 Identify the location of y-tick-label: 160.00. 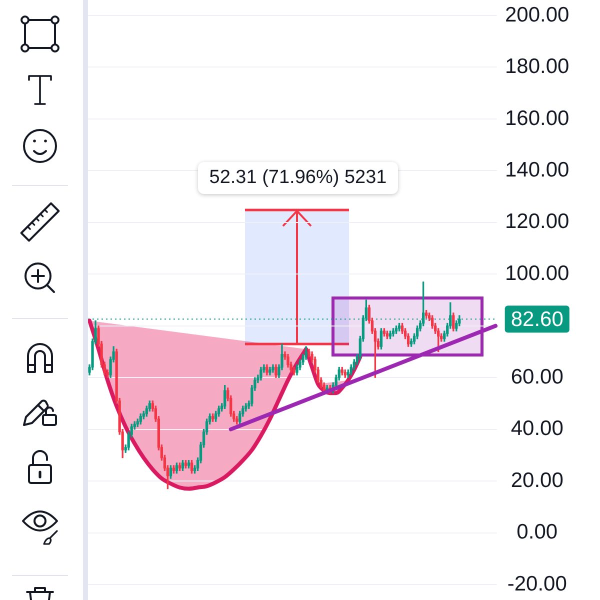
(537, 118).